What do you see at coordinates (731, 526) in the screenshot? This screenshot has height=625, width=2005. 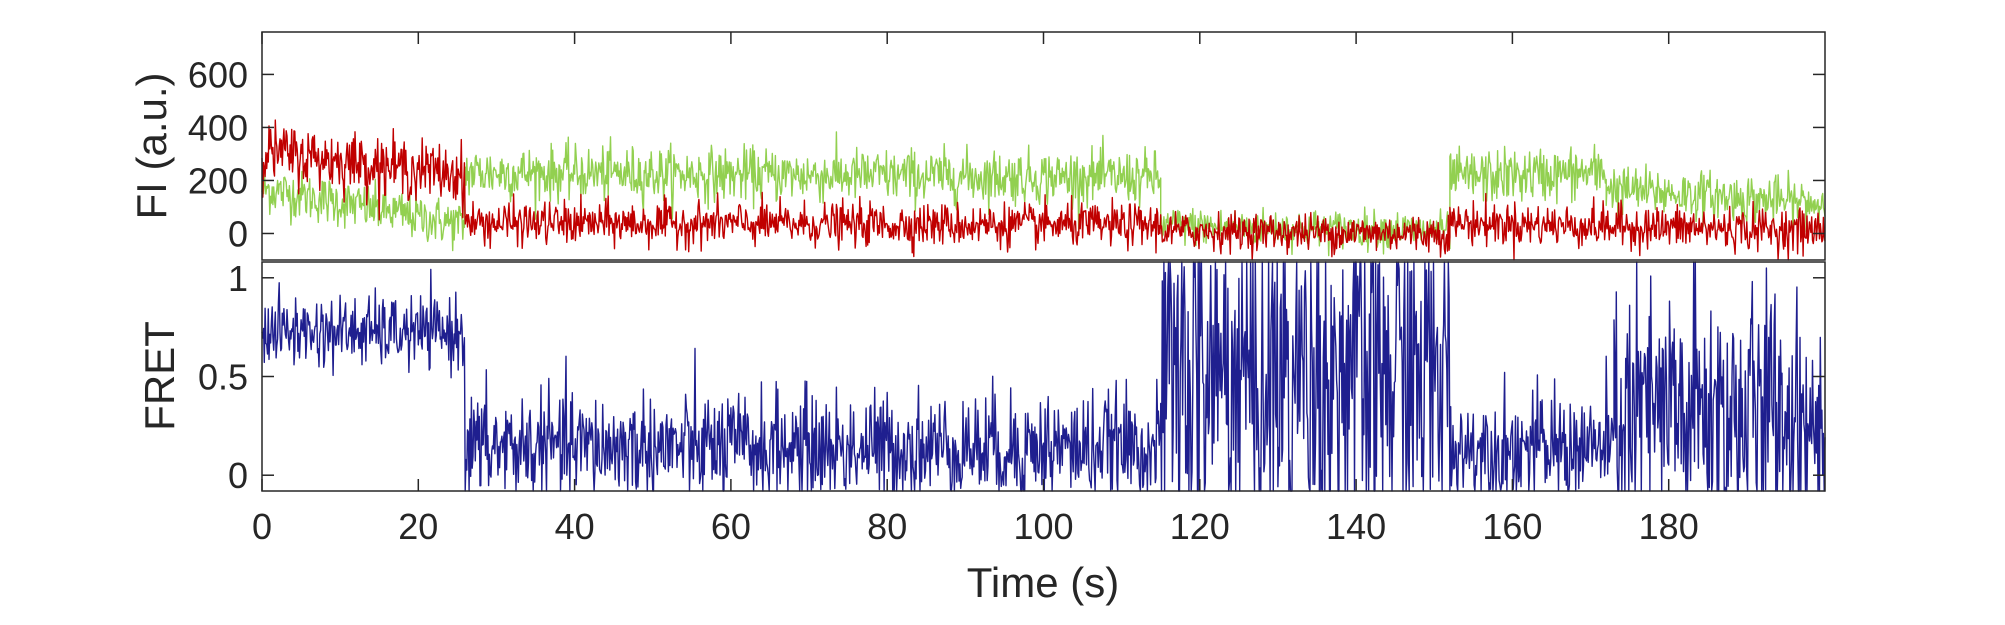 I see `fret-x-tick-label: 60` at bounding box center [731, 526].